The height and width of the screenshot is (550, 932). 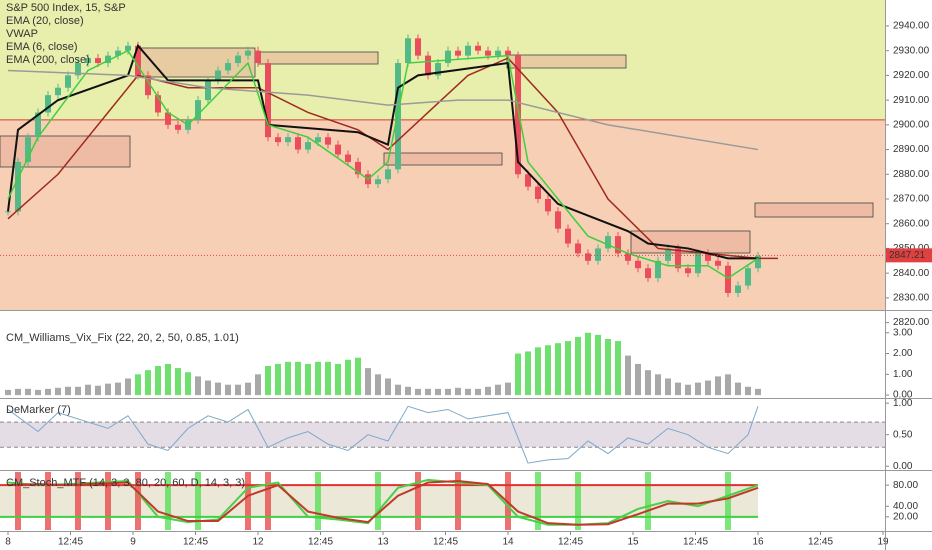 I want to click on y-tick-label: 2920.00, so click(x=911, y=75).